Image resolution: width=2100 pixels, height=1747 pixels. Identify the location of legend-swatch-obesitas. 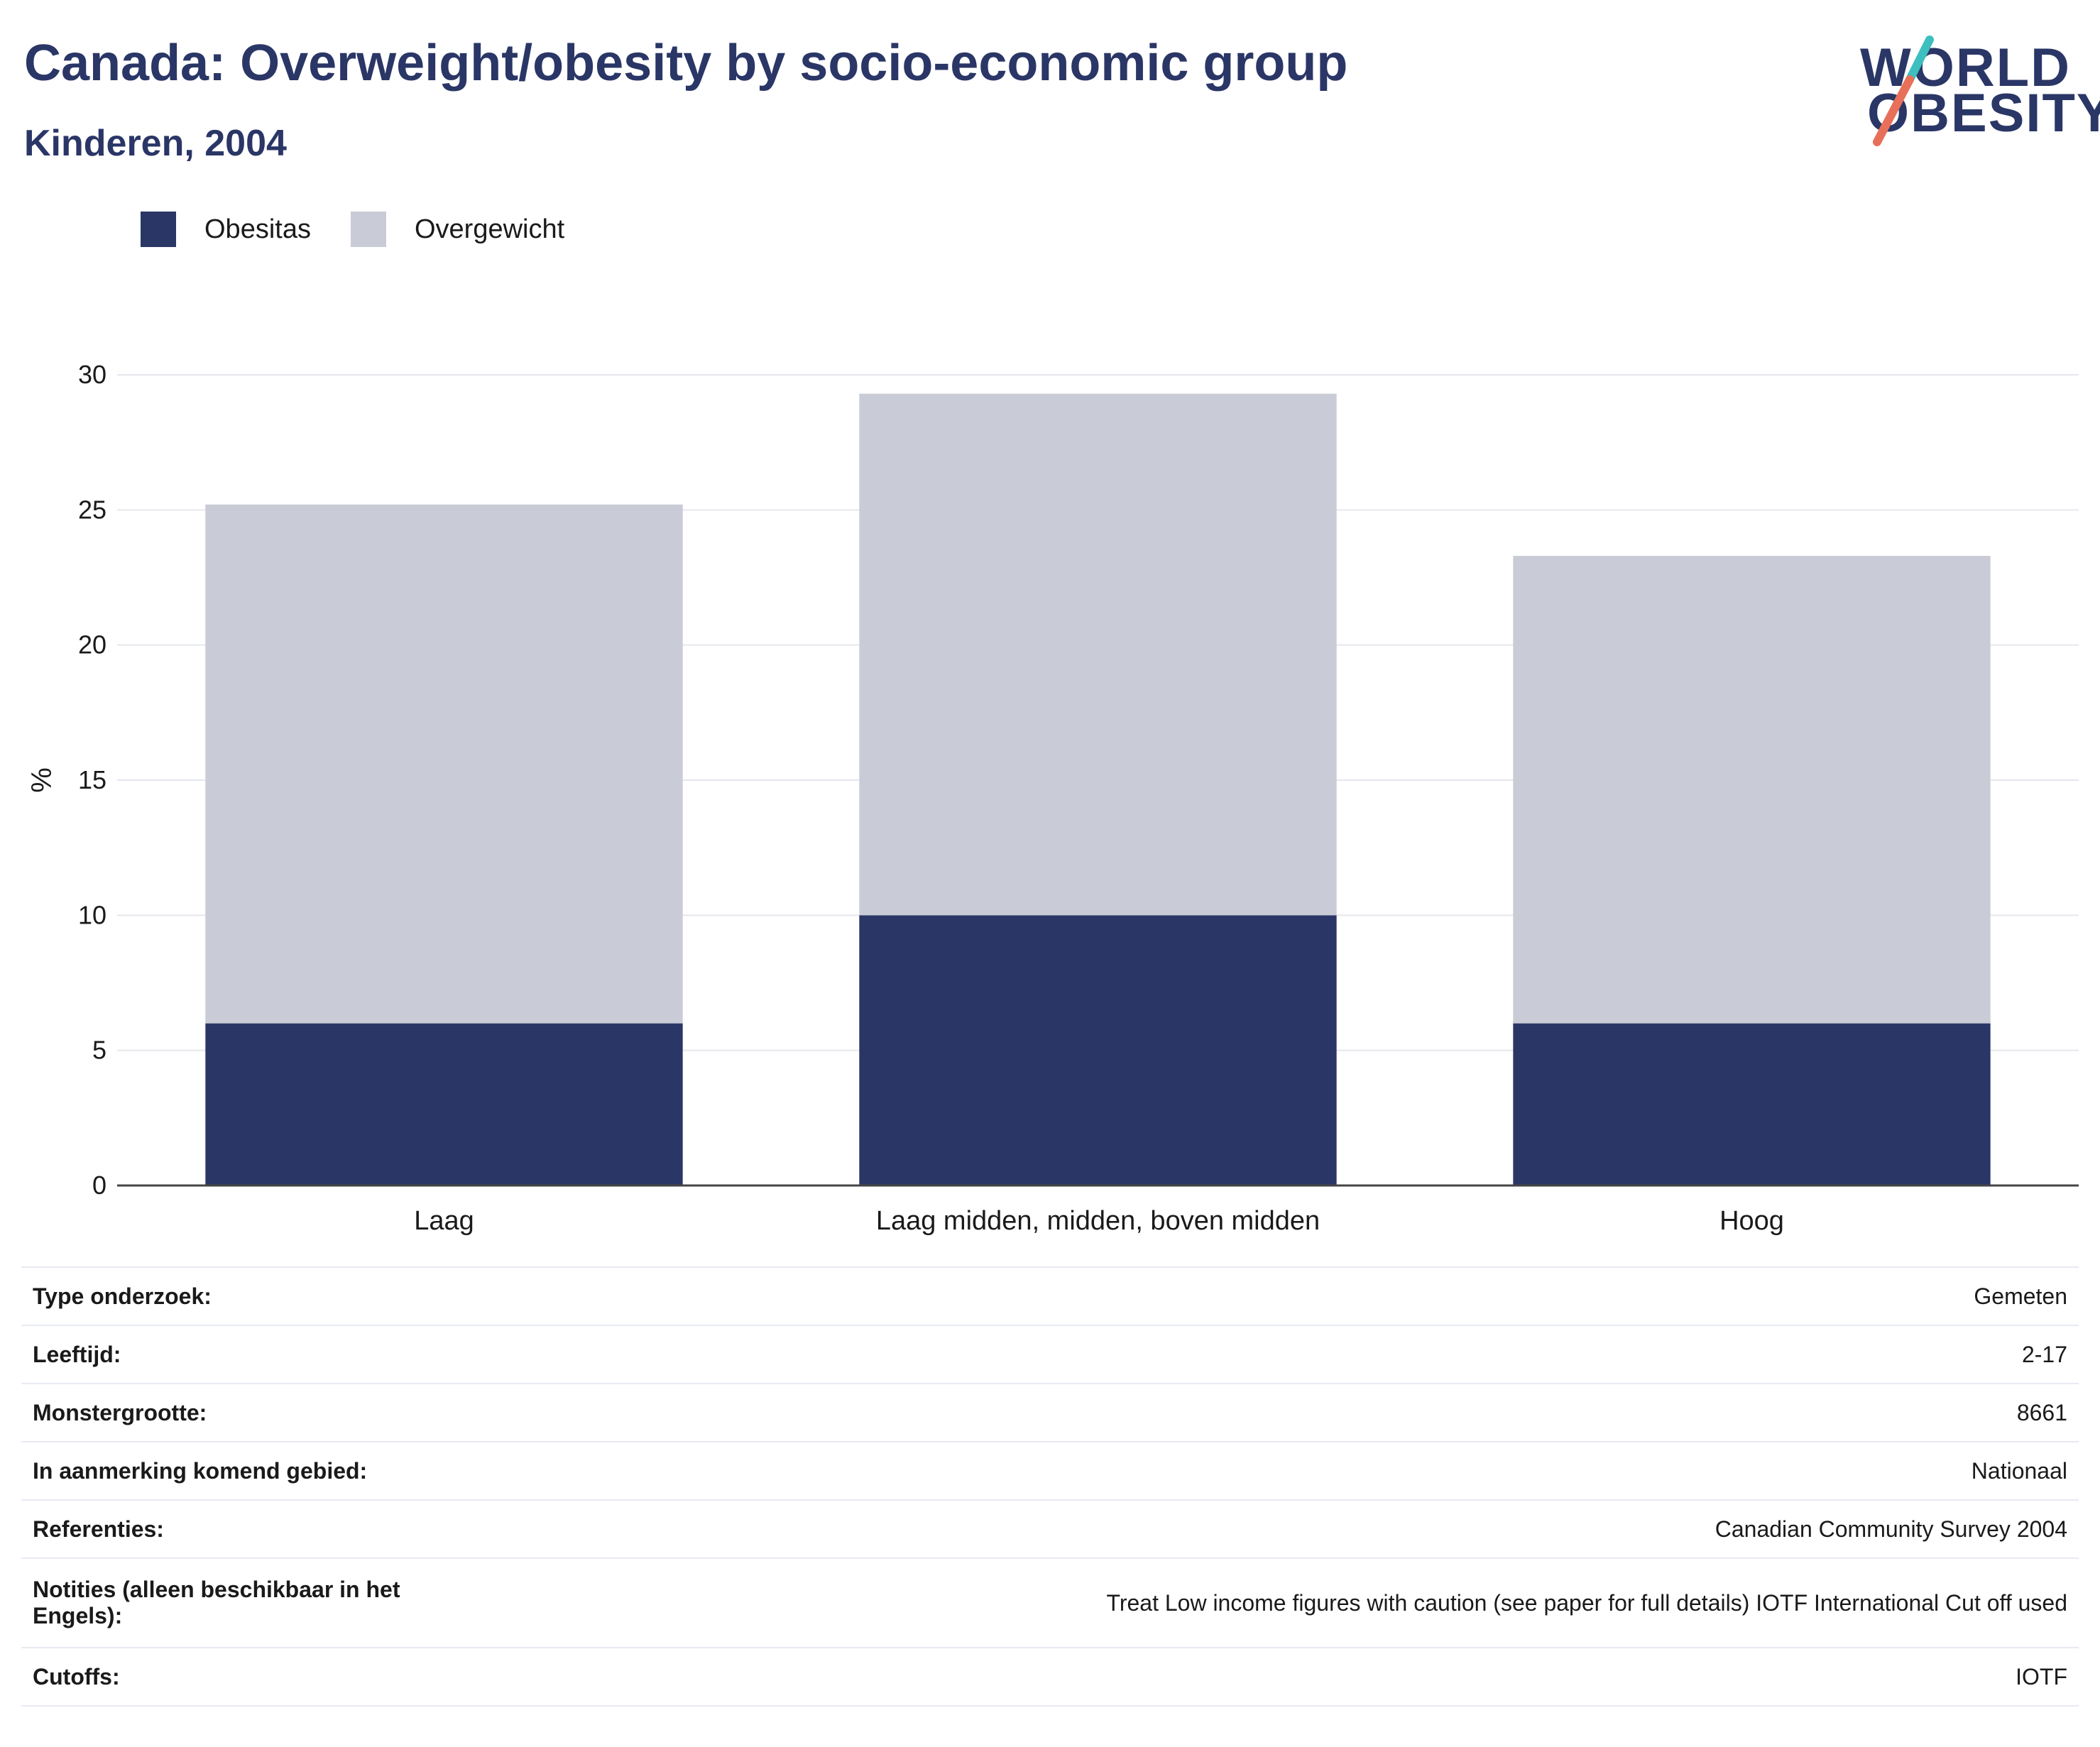
(158, 229).